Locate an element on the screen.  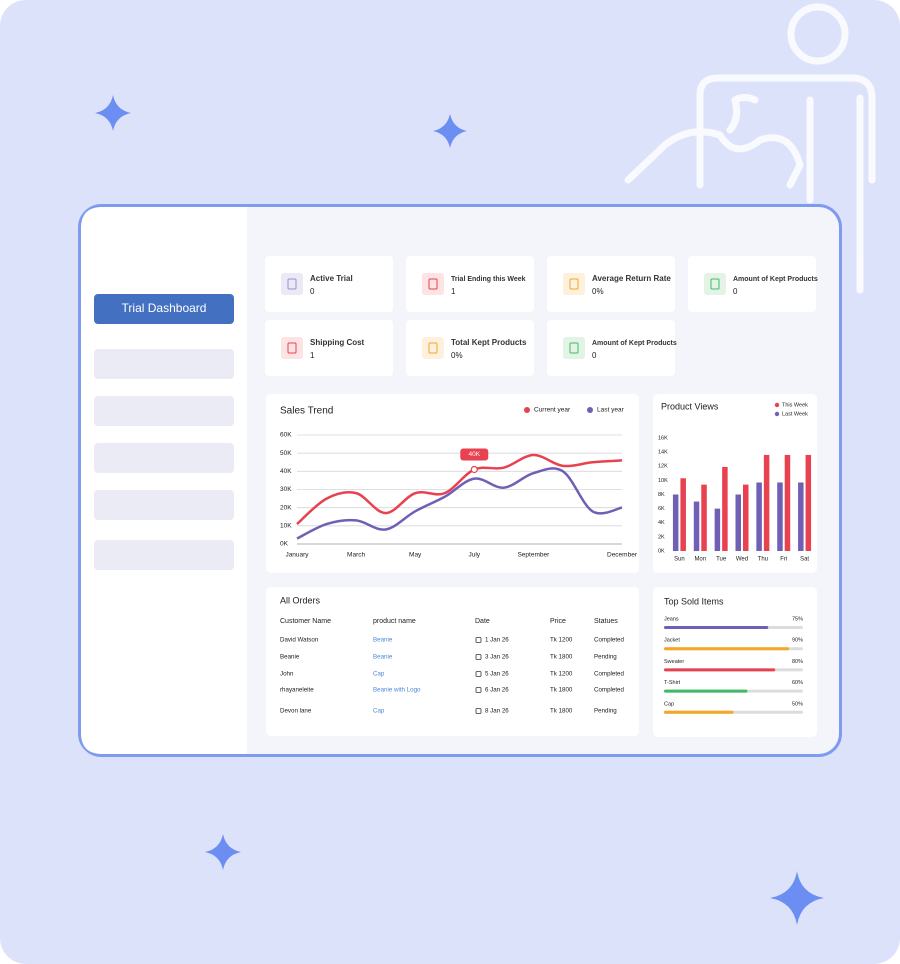
item-label: Sweater is located at coordinates (674, 662).